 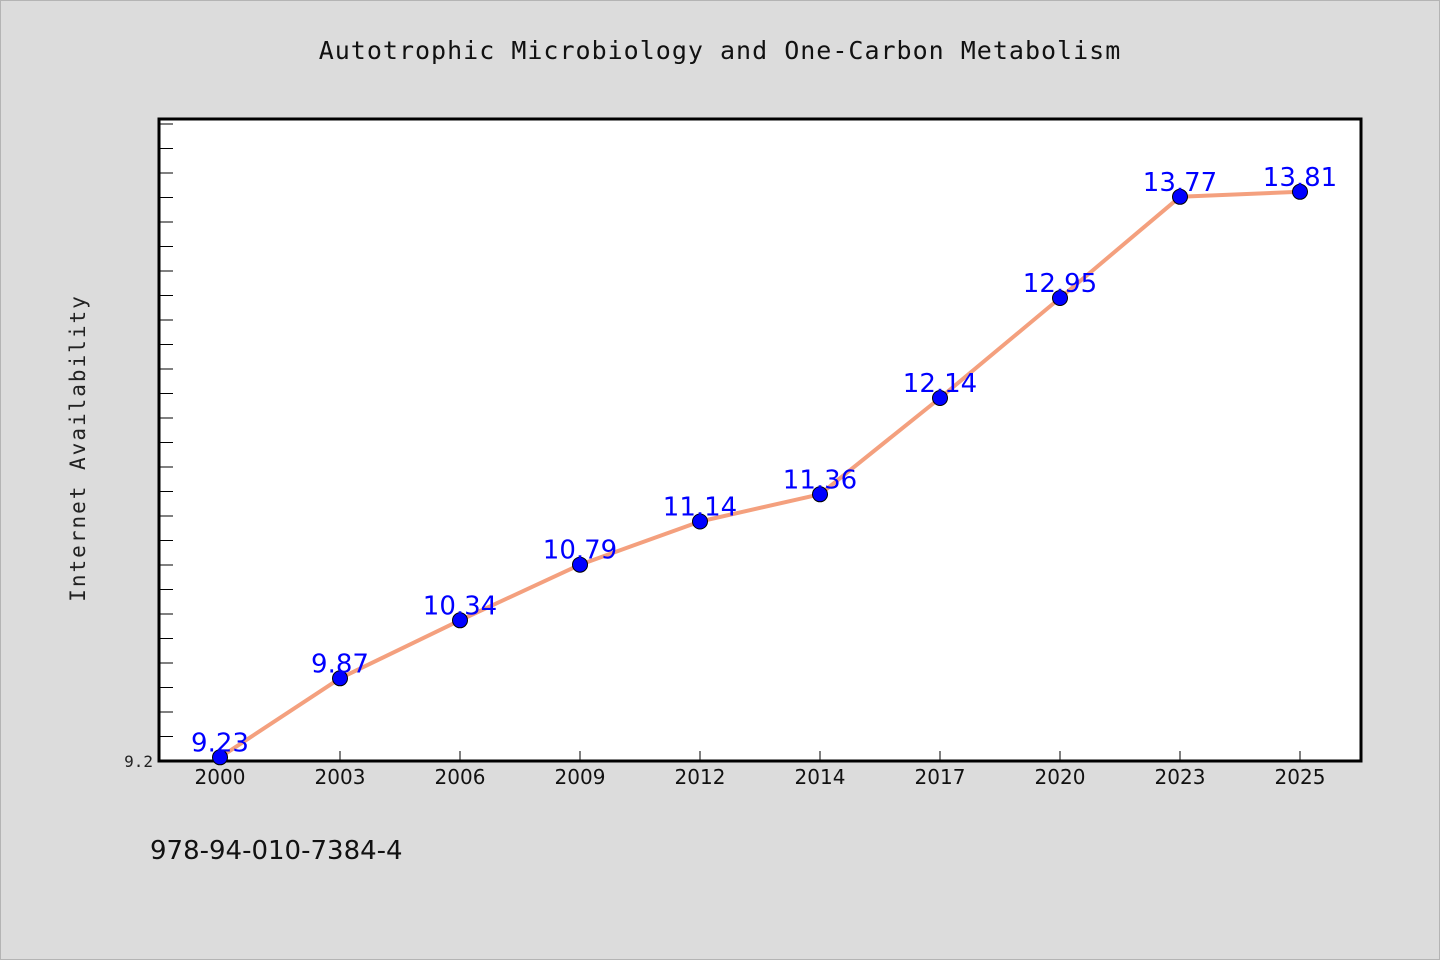 What do you see at coordinates (700, 777) in the screenshot?
I see `x-tick-label: 2012` at bounding box center [700, 777].